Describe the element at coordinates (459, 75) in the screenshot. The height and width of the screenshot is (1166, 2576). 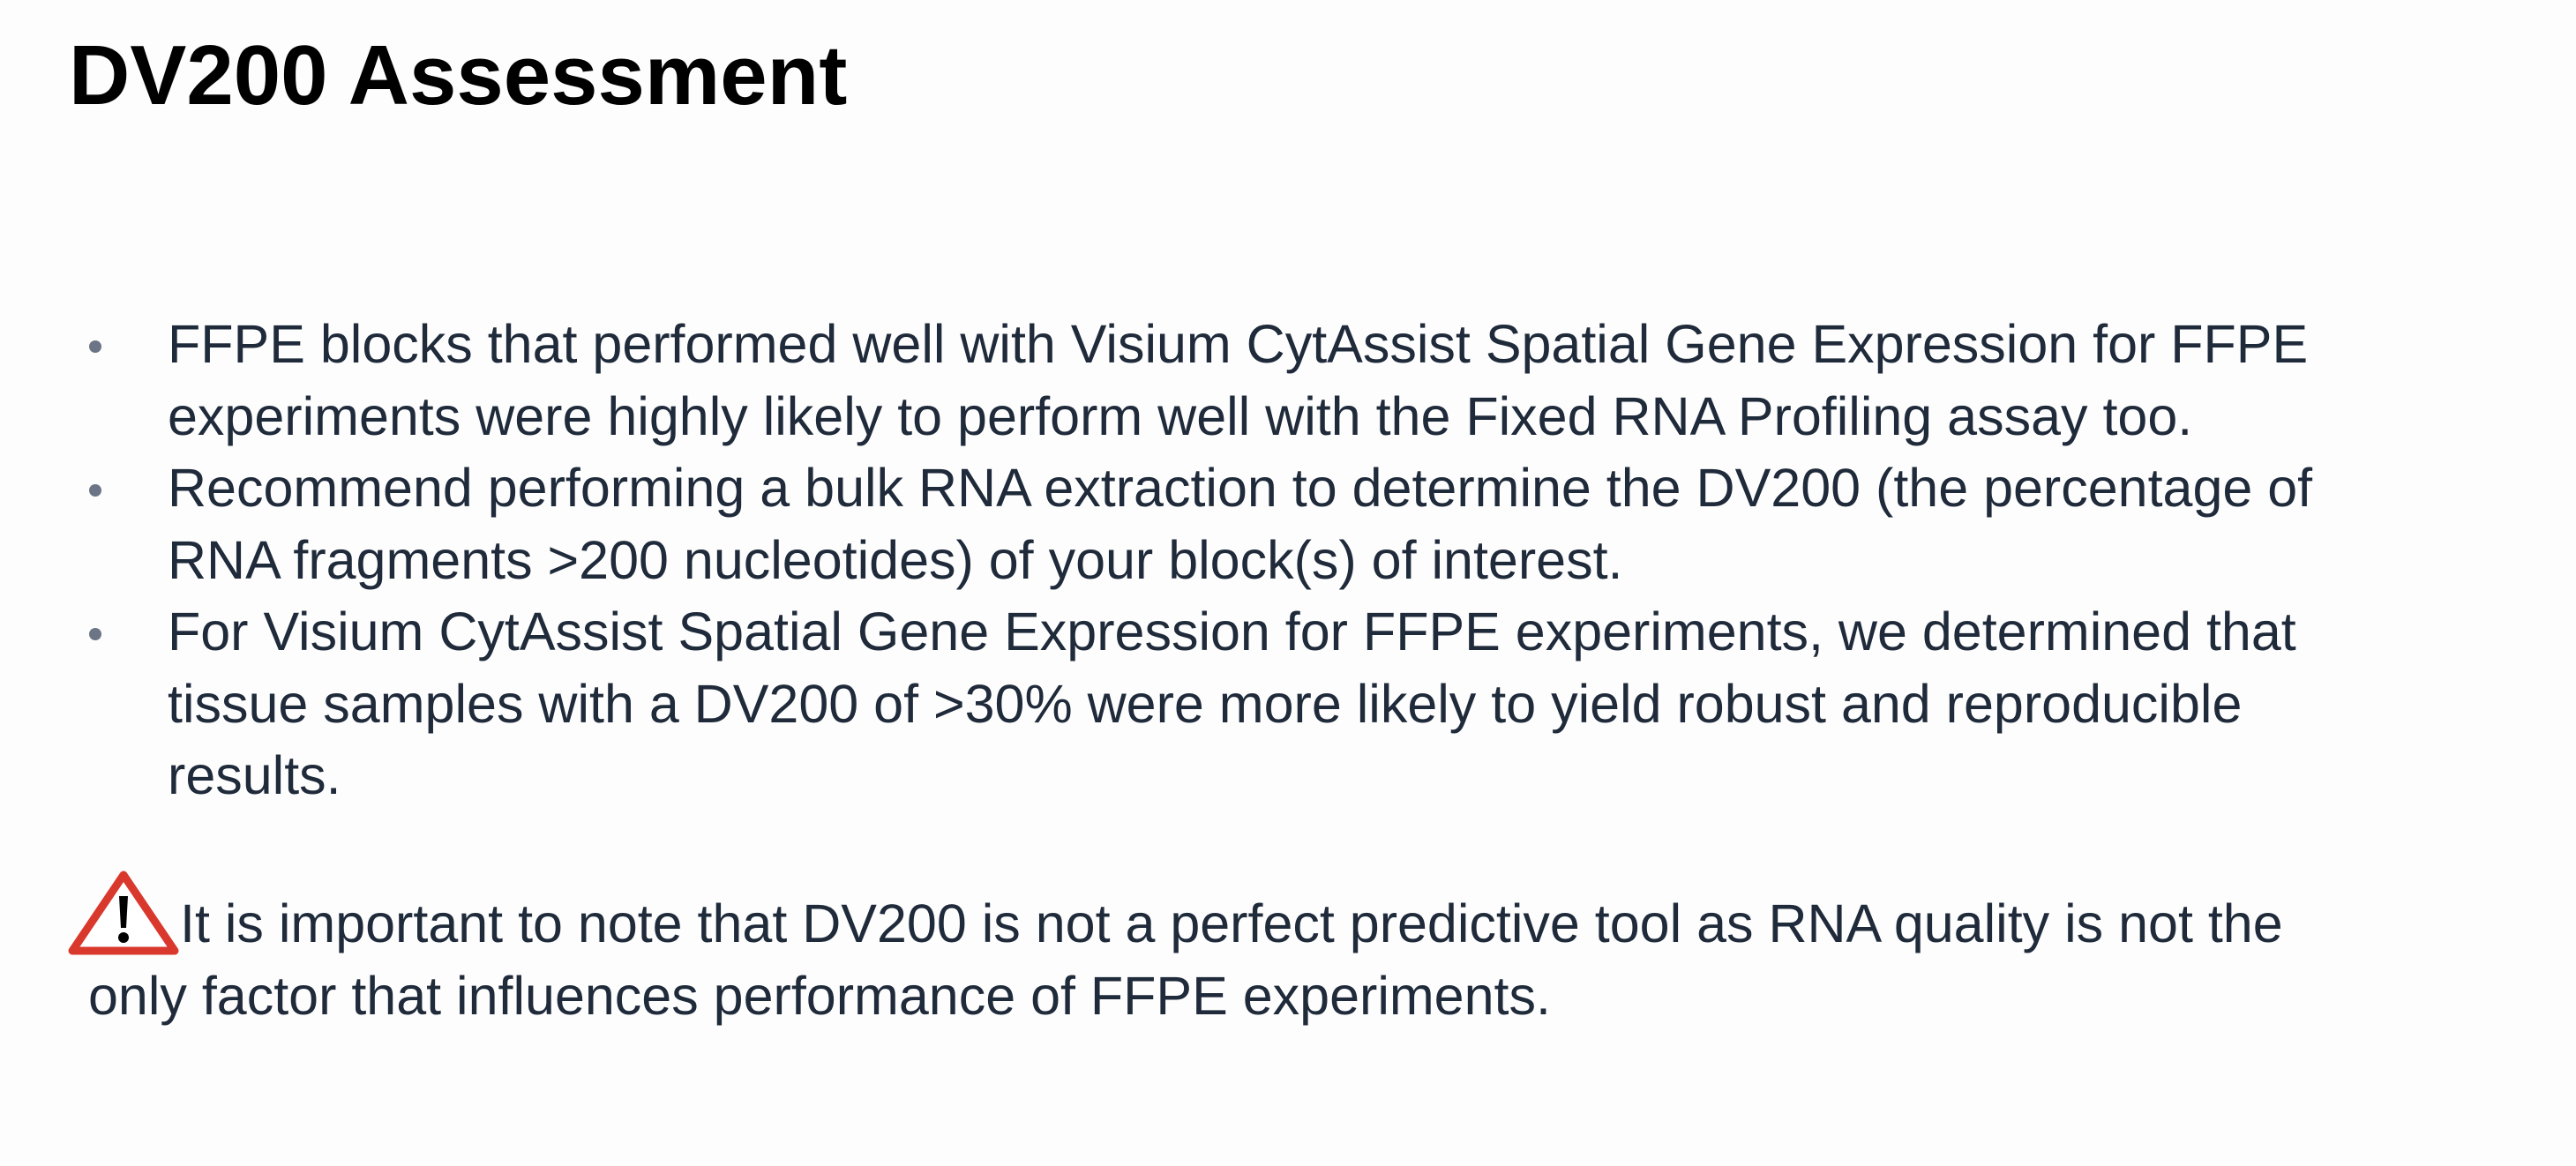
I see `slide-title: DV200 Assessment` at that location.